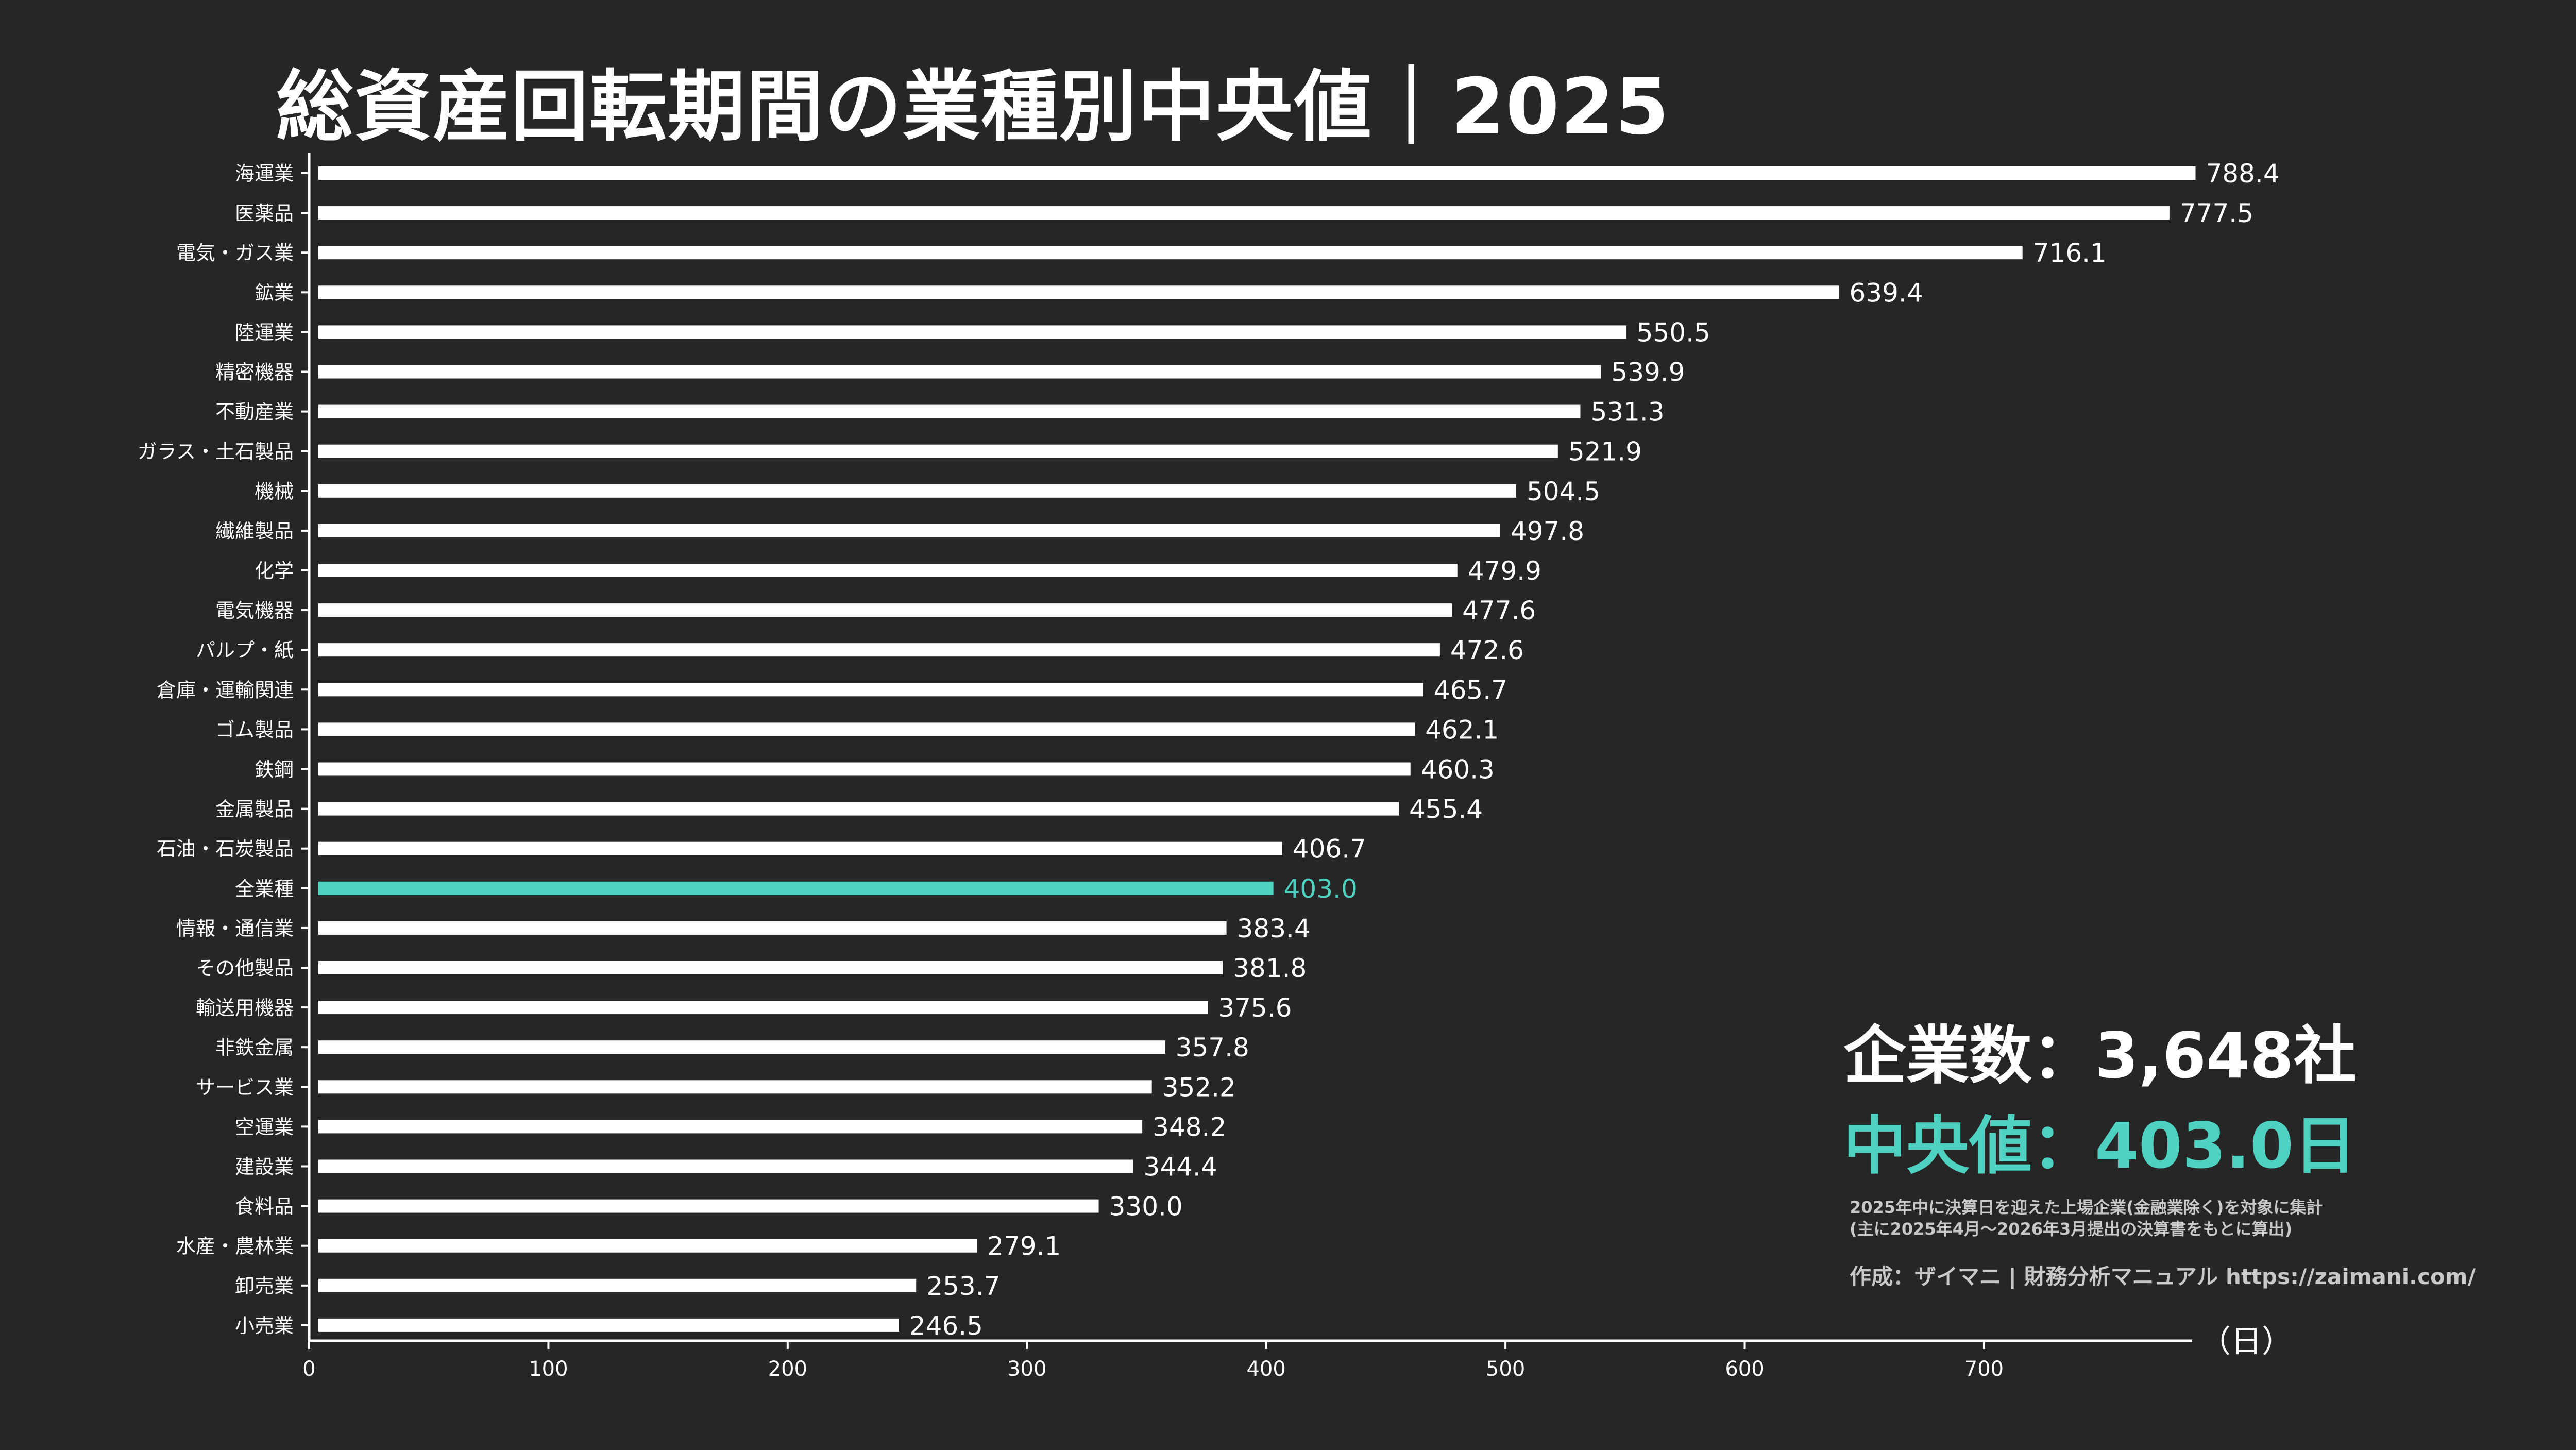 This screenshot has width=2576, height=1450. I want to click on value-label: 330.0, so click(1146, 1207).